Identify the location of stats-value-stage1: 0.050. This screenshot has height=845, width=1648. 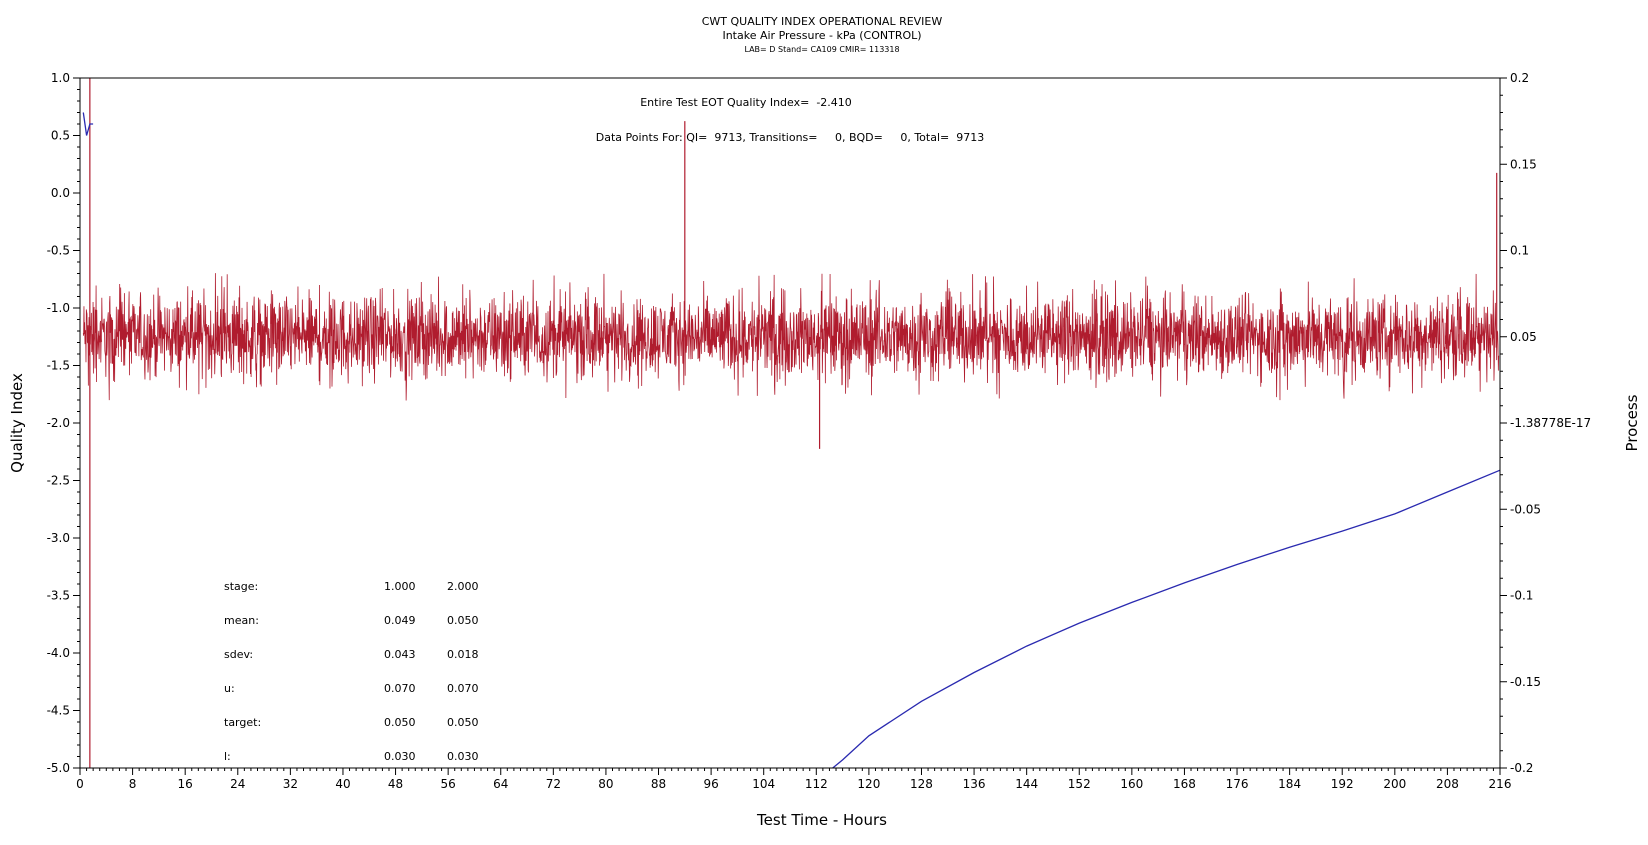
(400, 722).